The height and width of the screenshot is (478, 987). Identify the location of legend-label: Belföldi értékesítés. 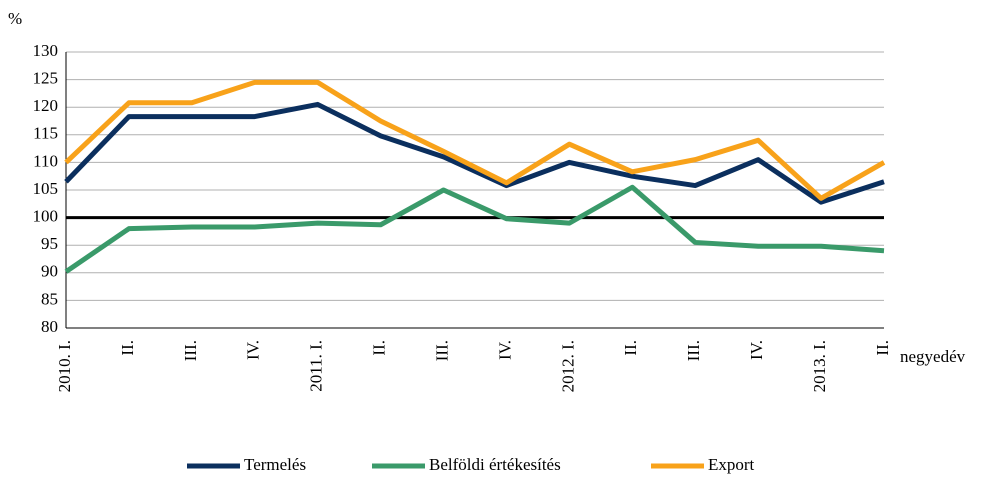
(495, 464).